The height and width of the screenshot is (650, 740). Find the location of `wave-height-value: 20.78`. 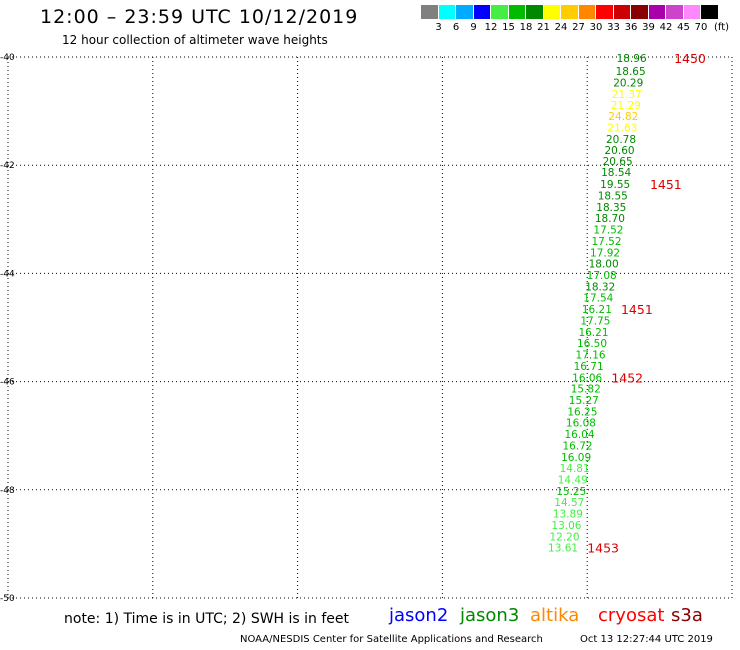

wave-height-value: 20.78 is located at coordinates (621, 140).